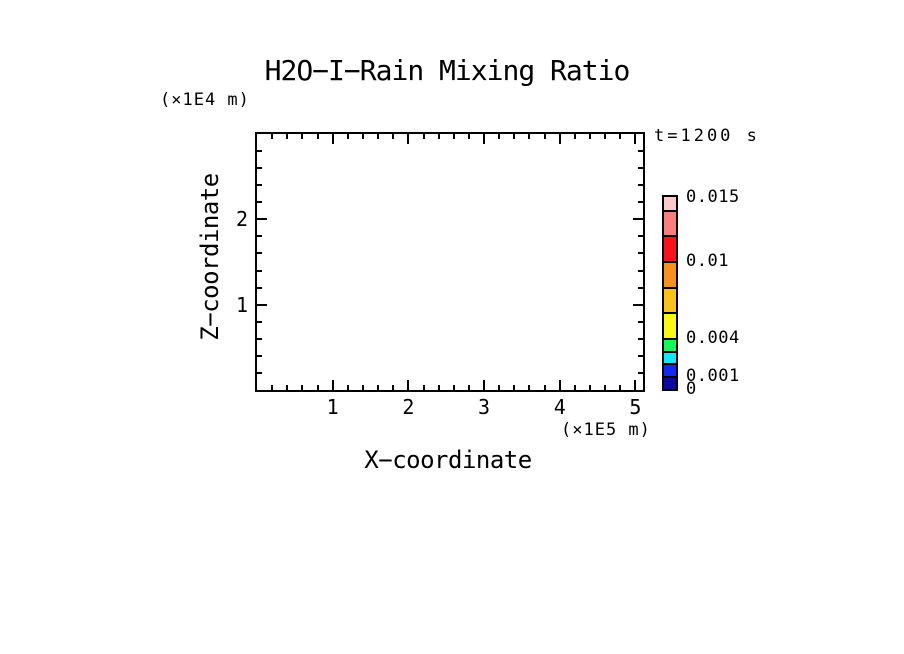 The height and width of the screenshot is (654, 904). What do you see at coordinates (241, 219) in the screenshot?
I see `y-tick-label: 2` at bounding box center [241, 219].